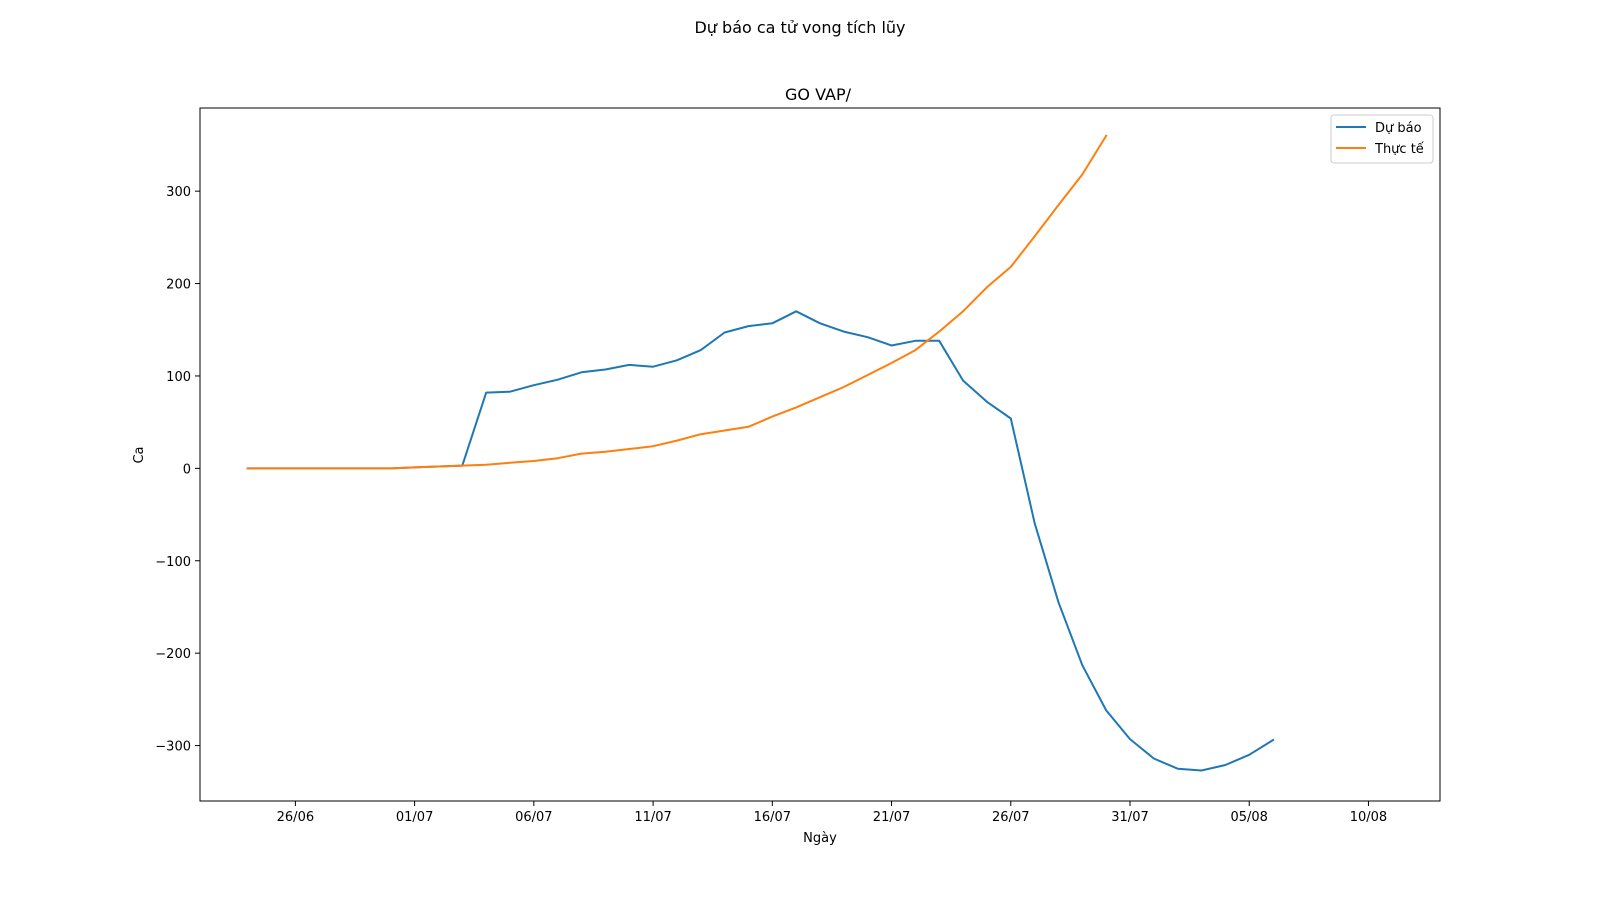 Image resolution: width=1600 pixels, height=904 pixels. What do you see at coordinates (173, 562) in the screenshot?
I see `y-tick-label: −100` at bounding box center [173, 562].